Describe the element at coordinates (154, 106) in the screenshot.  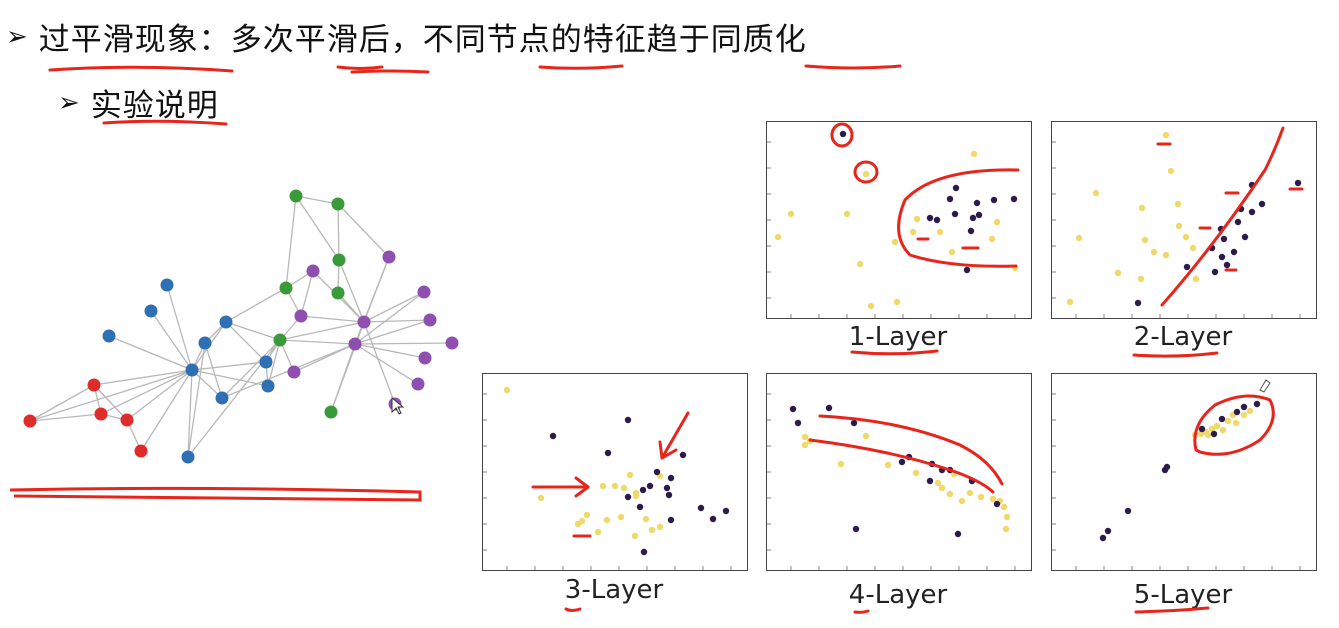
I see `subheading-text: 实验说明` at that location.